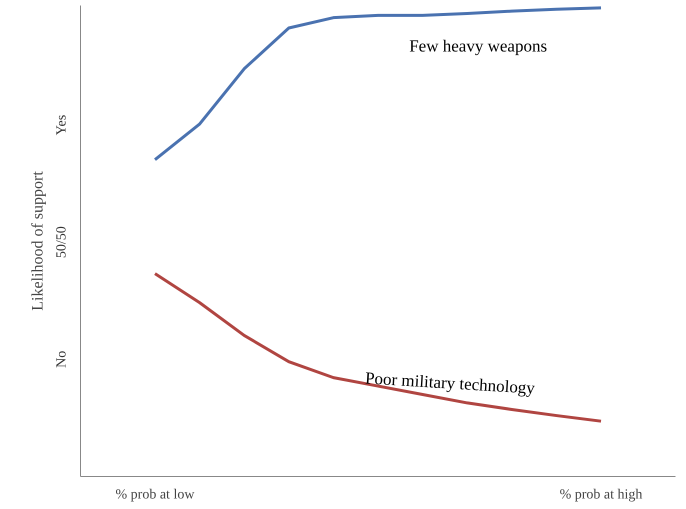  I want to click on y-axis-title: Likelihood of support, so click(38, 240).